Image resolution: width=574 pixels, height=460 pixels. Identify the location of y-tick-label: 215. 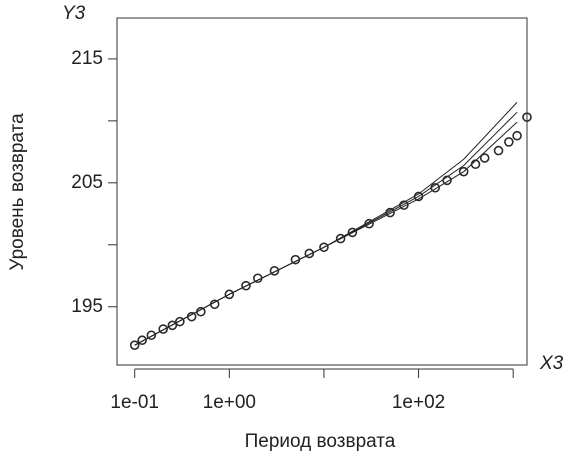
(87, 58).